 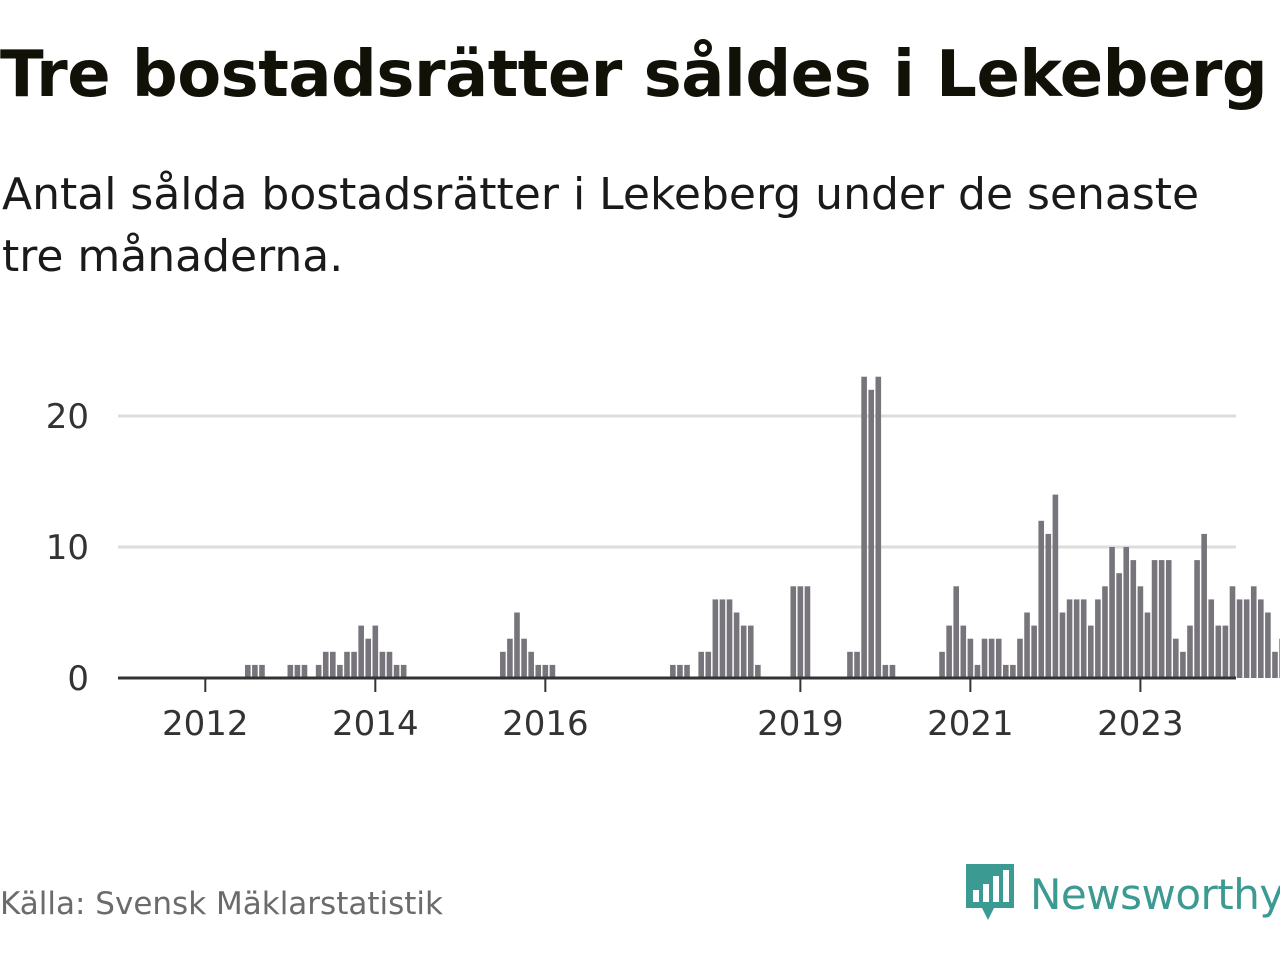 I want to click on source-note: Källa: Svensk Mäklarstatistik, so click(x=221, y=904).